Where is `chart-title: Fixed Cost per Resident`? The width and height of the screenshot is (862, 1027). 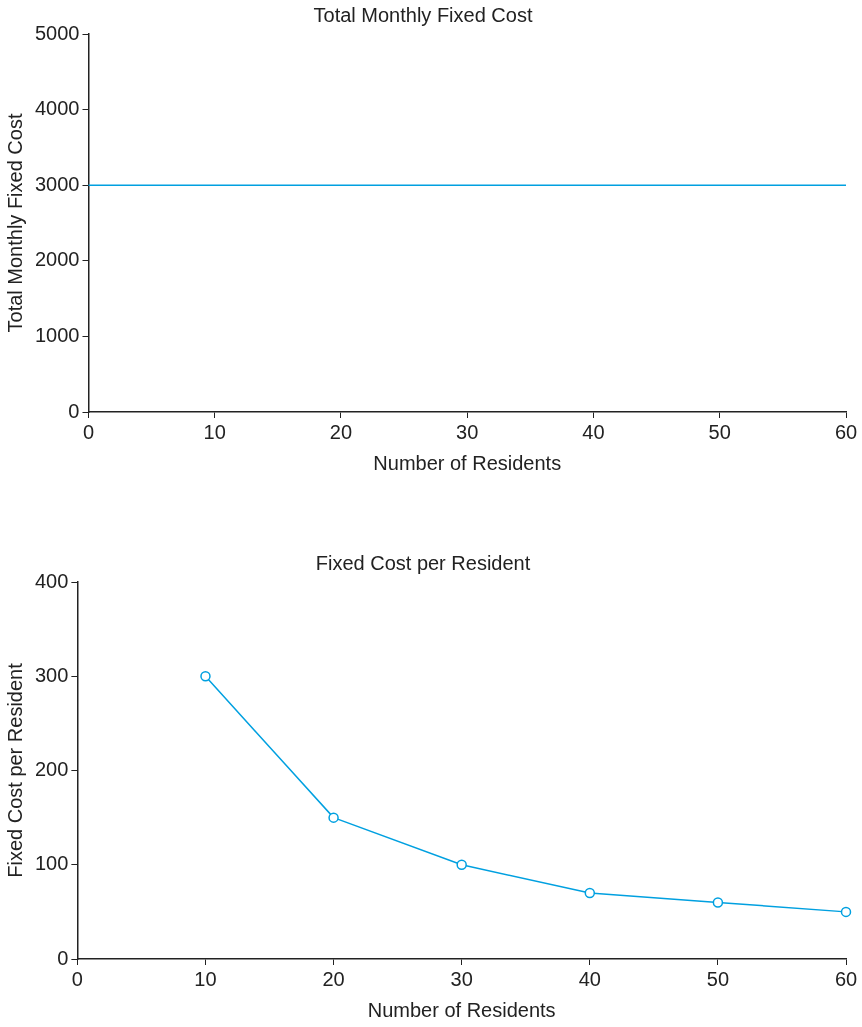 chart-title: Fixed Cost per Resident is located at coordinates (423, 562).